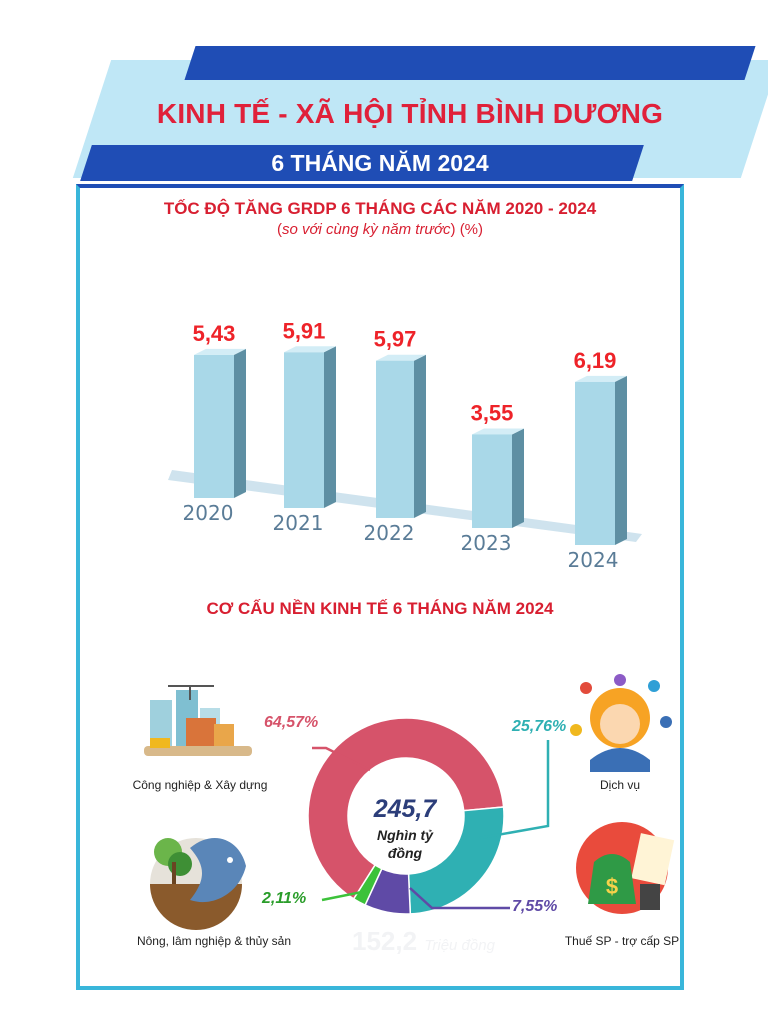 This screenshot has height=1024, width=768. Describe the element at coordinates (198, 720) in the screenshot. I see `construction-icon` at that location.